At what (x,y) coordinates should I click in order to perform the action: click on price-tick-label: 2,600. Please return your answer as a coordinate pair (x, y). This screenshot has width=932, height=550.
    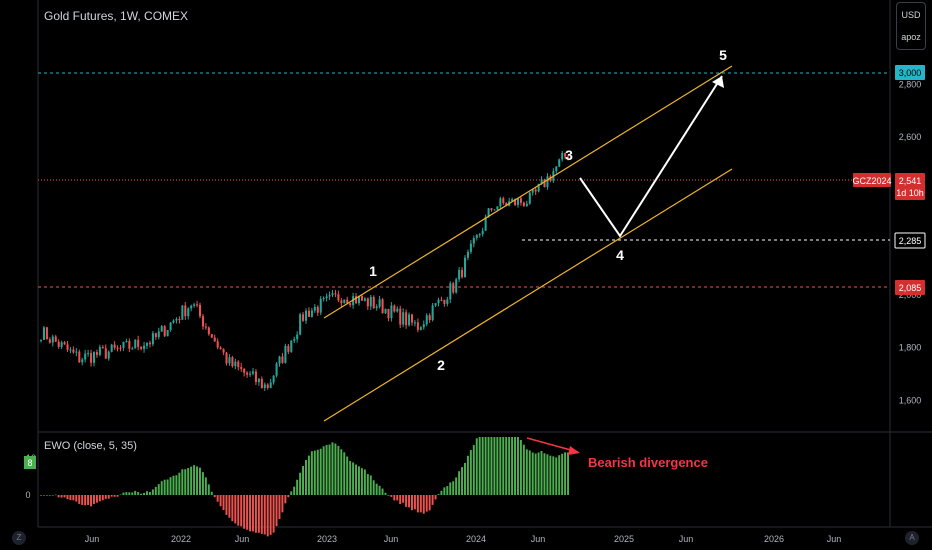
    Looking at the image, I should click on (910, 137).